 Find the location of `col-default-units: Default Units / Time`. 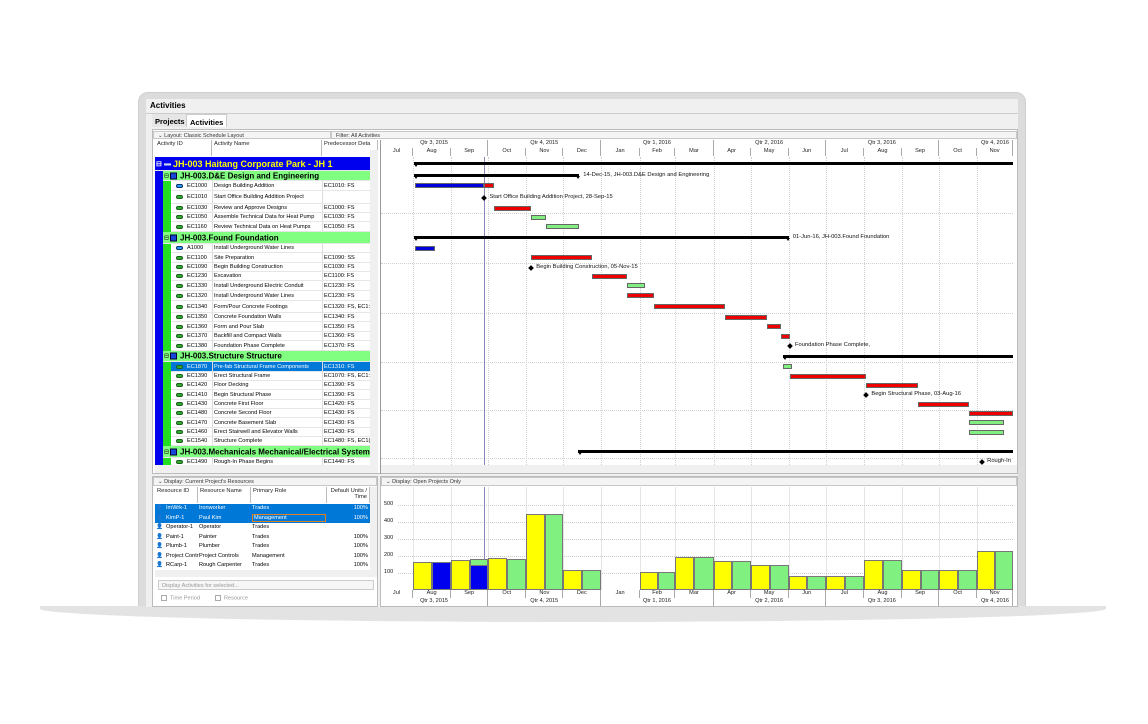

col-default-units: Default Units / Time is located at coordinates (348, 495).